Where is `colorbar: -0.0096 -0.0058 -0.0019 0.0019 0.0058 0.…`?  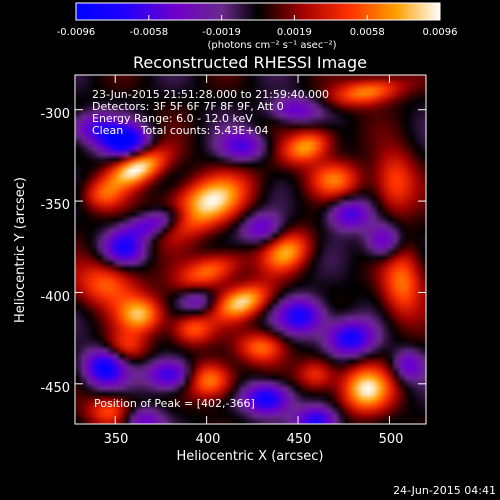
colorbar: -0.0096 -0.0058 -0.0019 0.0019 0.0058 0.… is located at coordinates (257, 26).